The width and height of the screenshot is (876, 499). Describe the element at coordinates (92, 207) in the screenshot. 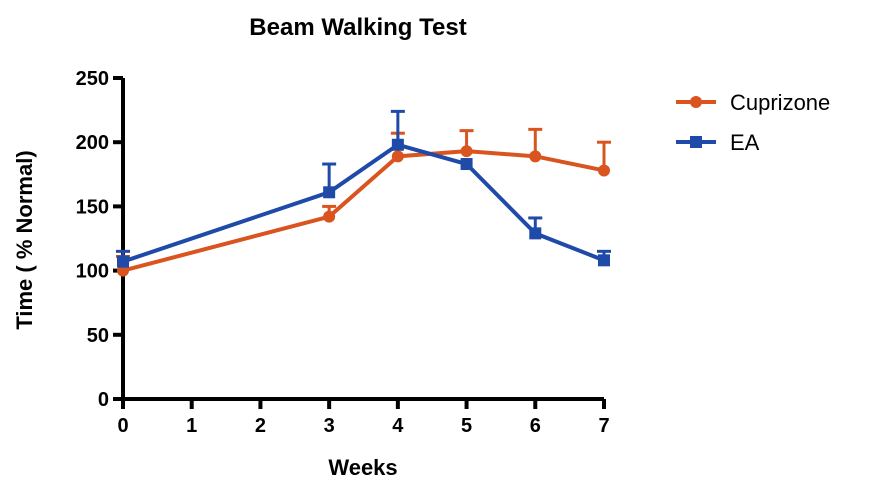

I see `y-tick-label: 150` at that location.